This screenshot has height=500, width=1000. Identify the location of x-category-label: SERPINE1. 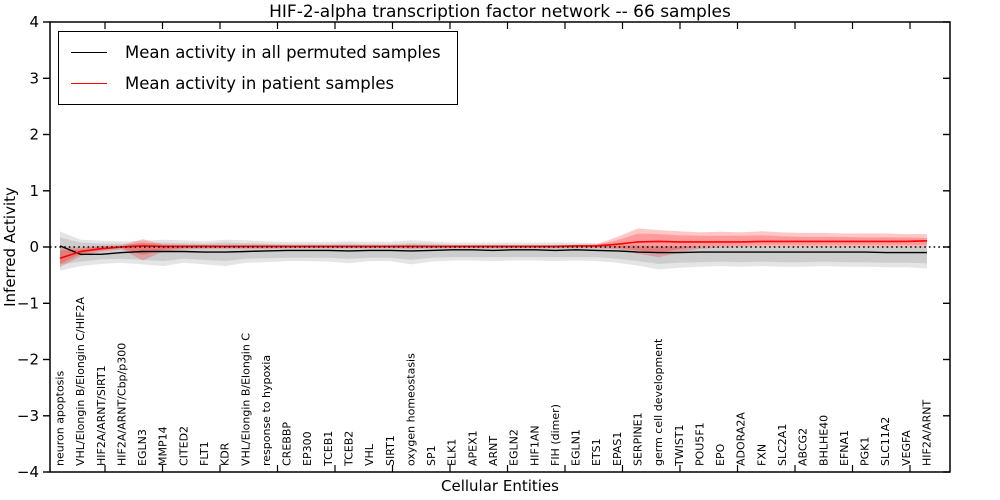
(638, 439).